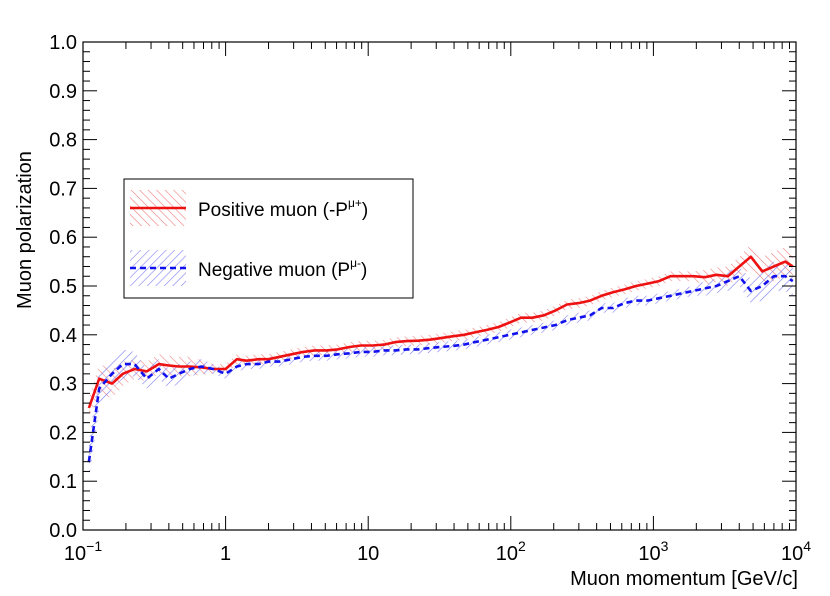 The width and height of the screenshot is (830, 596). What do you see at coordinates (368, 554) in the screenshot?
I see `x-tick-label: 10` at bounding box center [368, 554].